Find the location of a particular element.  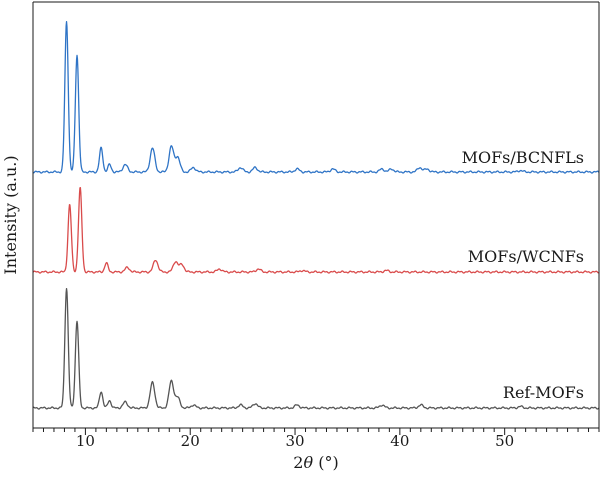

x-axis-title: 2θ (°) is located at coordinates (315, 462).